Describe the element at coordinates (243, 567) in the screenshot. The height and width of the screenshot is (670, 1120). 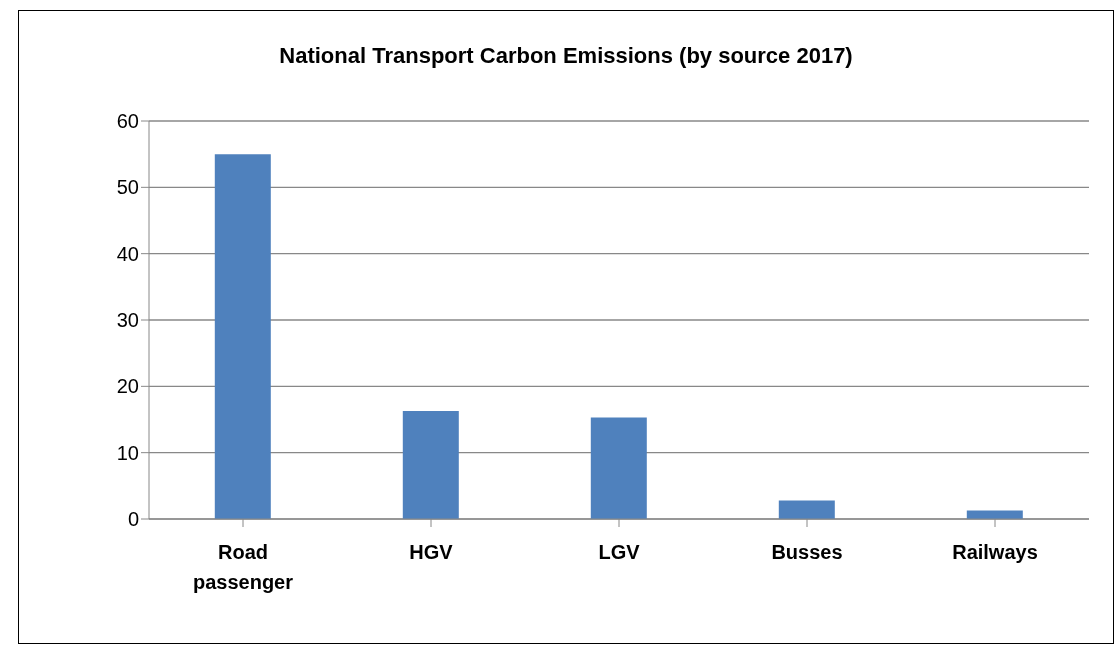
I see `x-tick-label: Road passenger` at that location.